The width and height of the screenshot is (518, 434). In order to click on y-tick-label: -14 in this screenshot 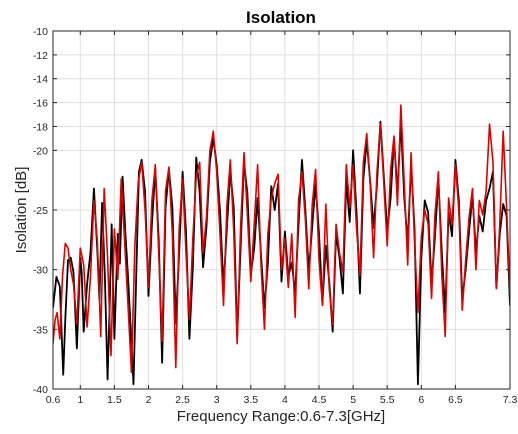, I will do `click(40, 80)`.